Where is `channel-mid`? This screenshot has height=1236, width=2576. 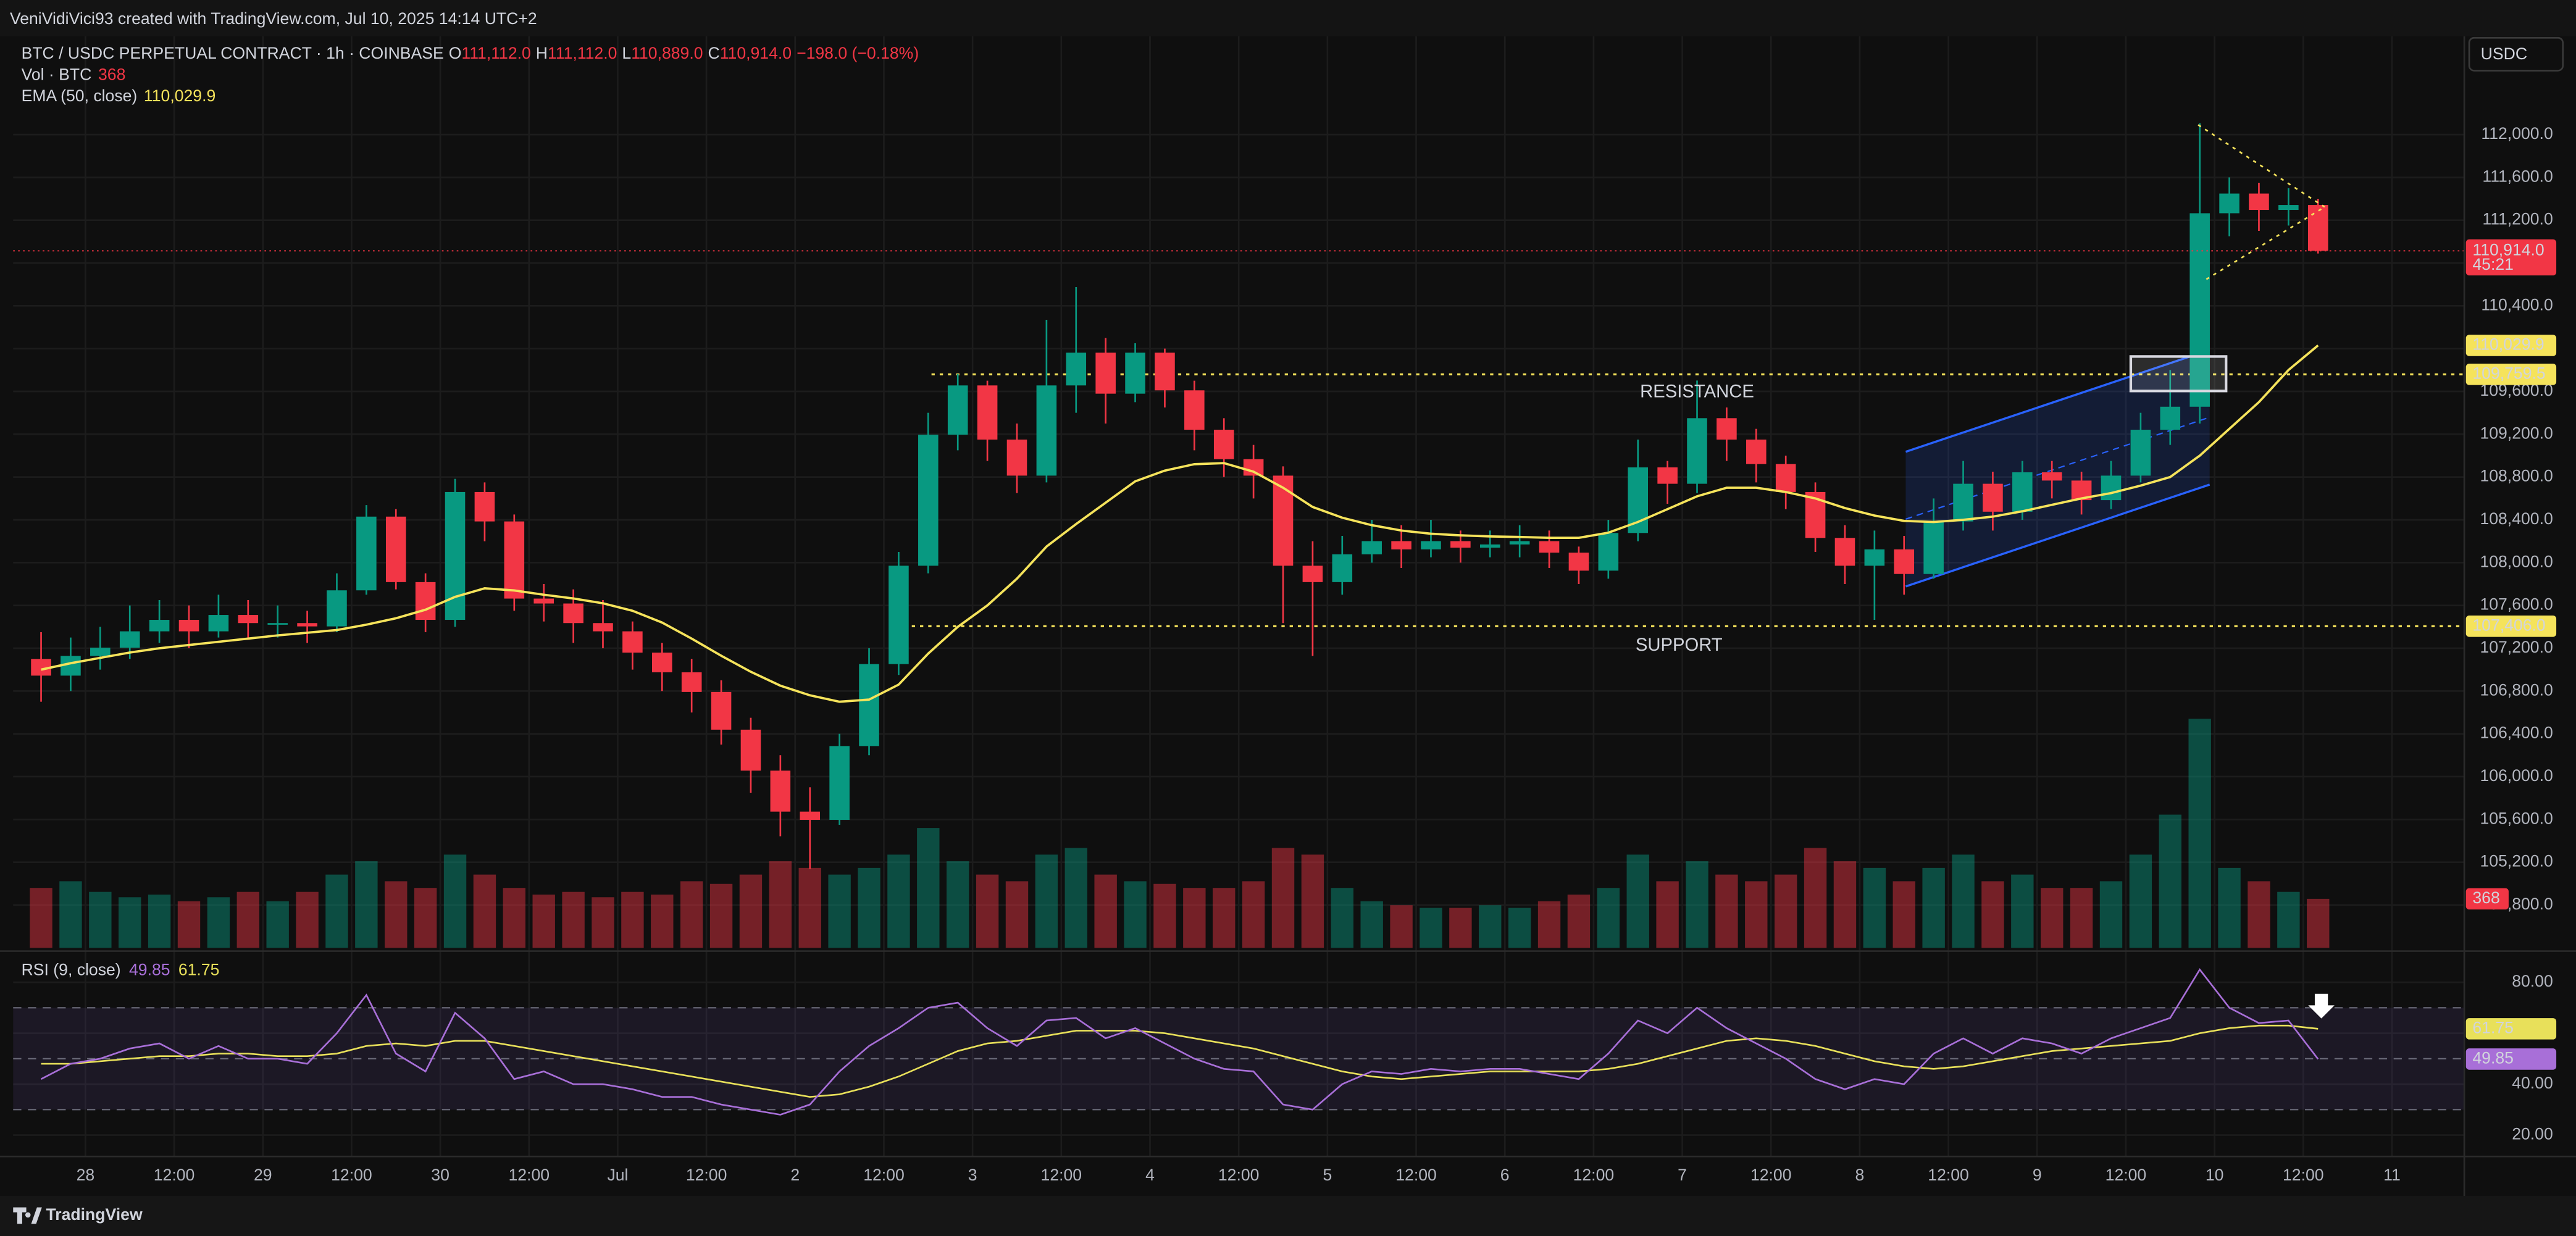
channel-mid is located at coordinates (2057, 468).